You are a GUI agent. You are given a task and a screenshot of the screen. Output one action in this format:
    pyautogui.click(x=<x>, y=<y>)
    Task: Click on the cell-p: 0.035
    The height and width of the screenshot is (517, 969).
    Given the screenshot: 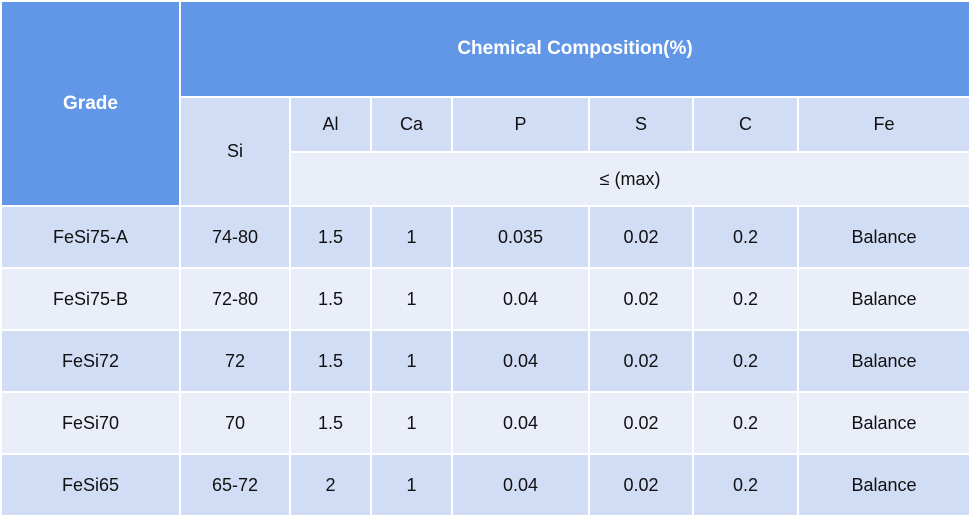 What is the action you would take?
    pyautogui.click(x=520, y=237)
    